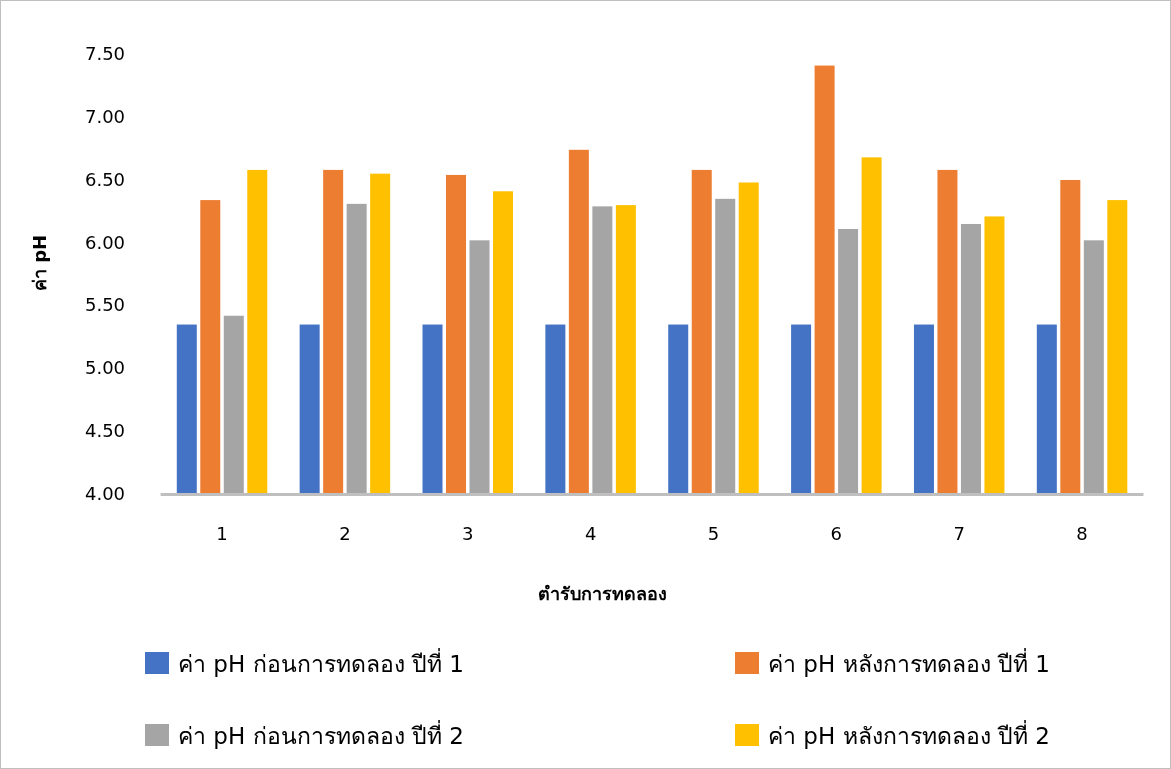  What do you see at coordinates (602, 593) in the screenshot?
I see `x-axis-title: ตำรับการทดลอง` at bounding box center [602, 593].